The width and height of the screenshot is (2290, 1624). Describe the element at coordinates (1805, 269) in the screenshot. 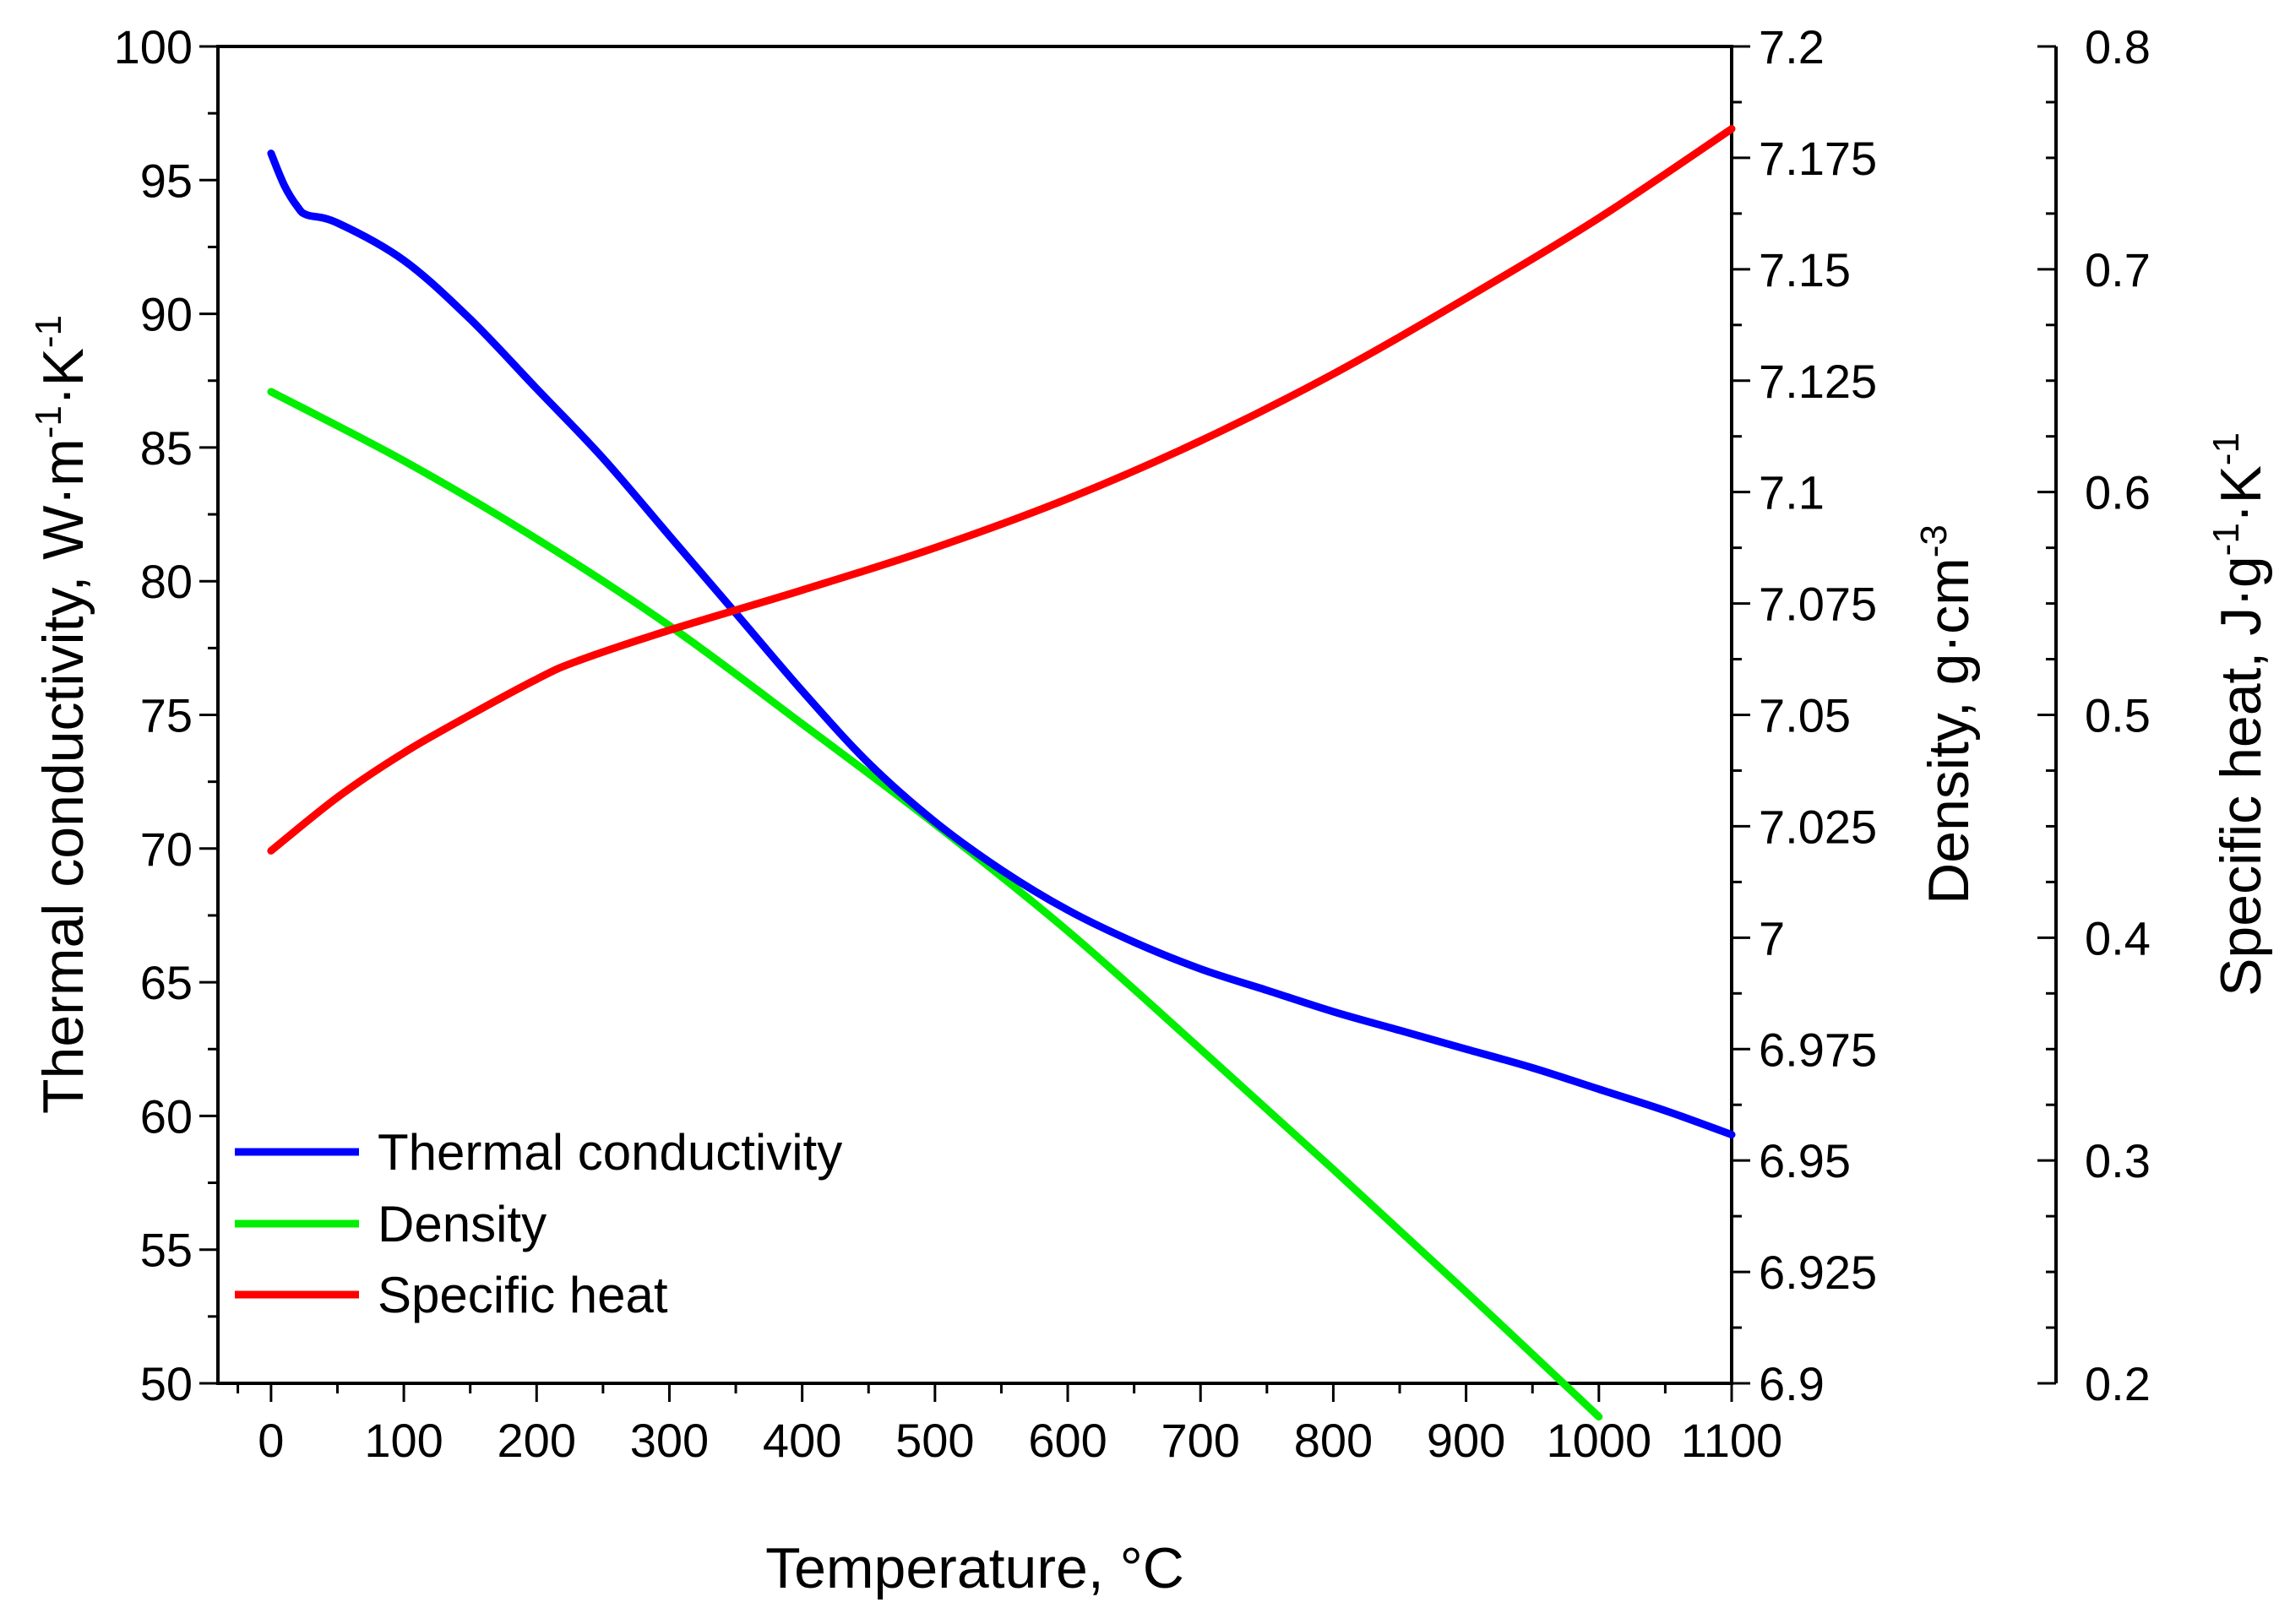

I see `density-tick-label: 7.15` at that location.